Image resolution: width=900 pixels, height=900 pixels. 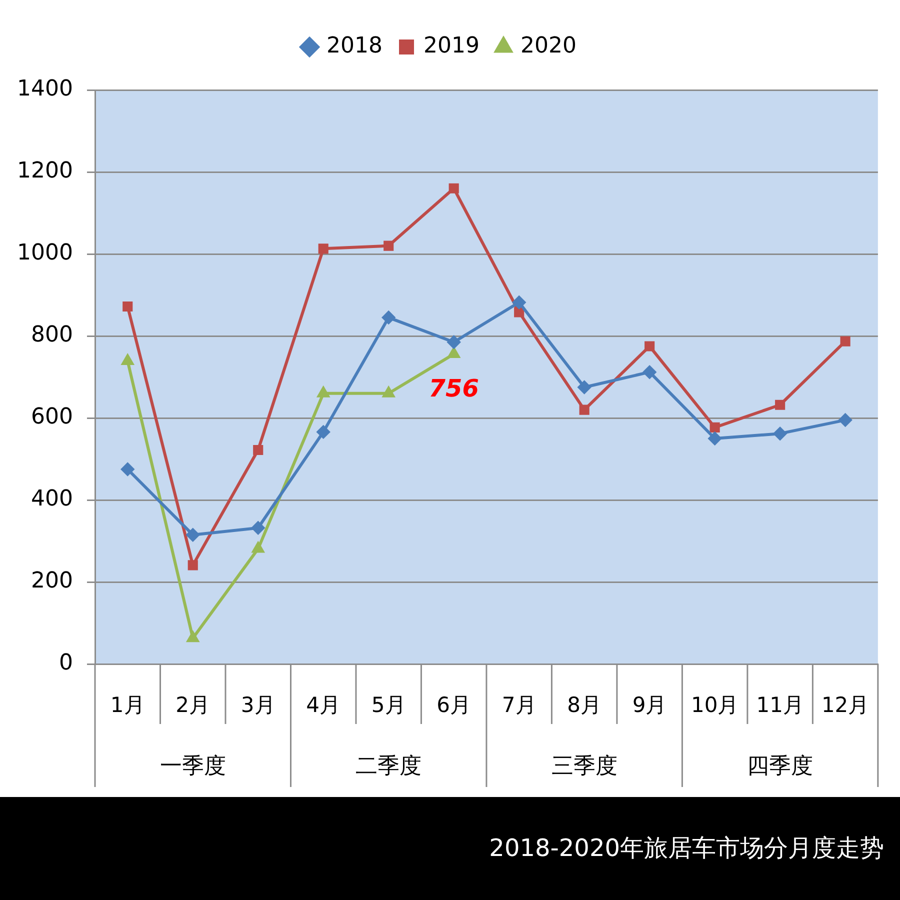 I want to click on y-tick-label: 400, so click(x=52, y=499).